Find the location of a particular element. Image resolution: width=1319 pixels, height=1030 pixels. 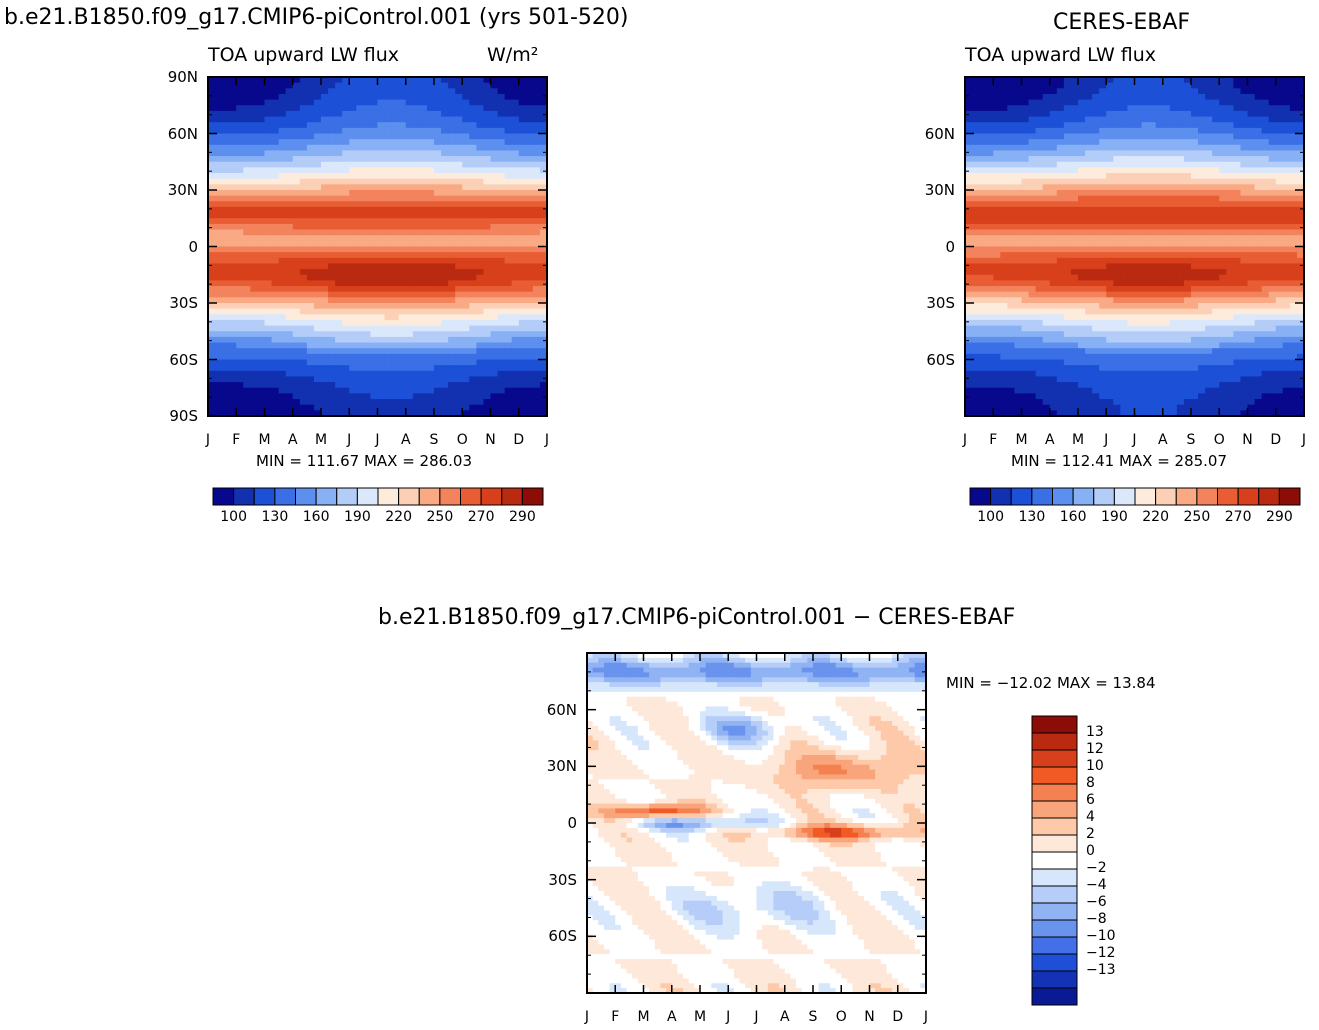

month-tick-label: J is located at coordinates (547, 440).